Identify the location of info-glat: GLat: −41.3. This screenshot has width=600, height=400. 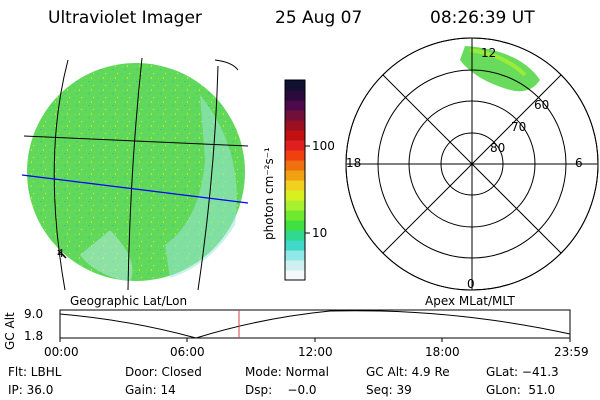
(522, 372).